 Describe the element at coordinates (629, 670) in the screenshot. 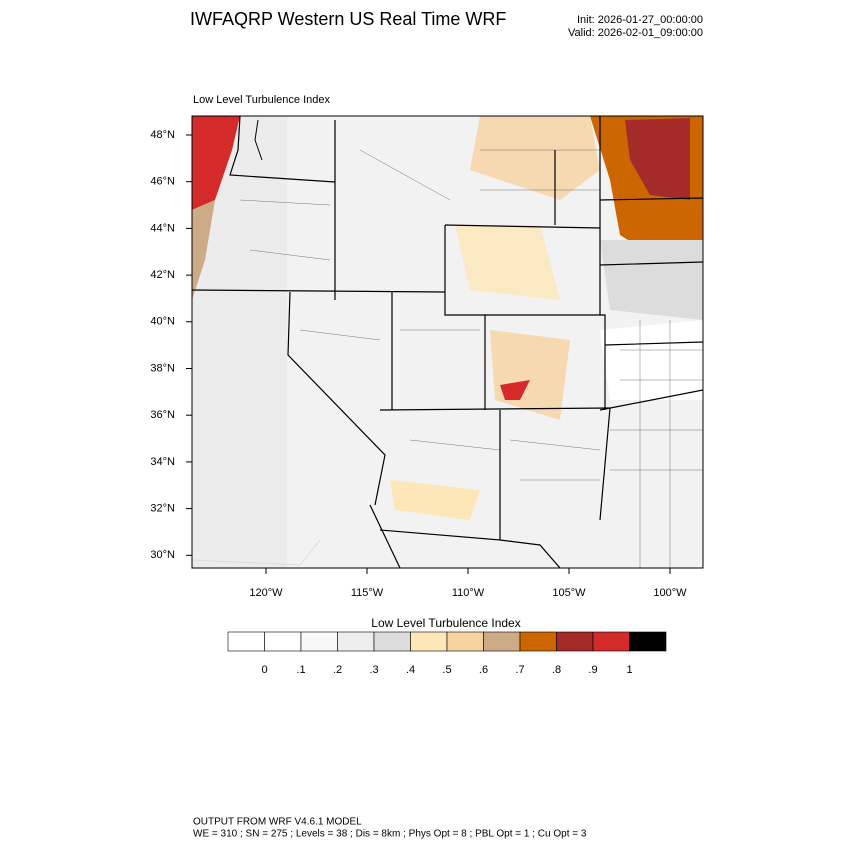

I see `colorbar-label: 1` at that location.